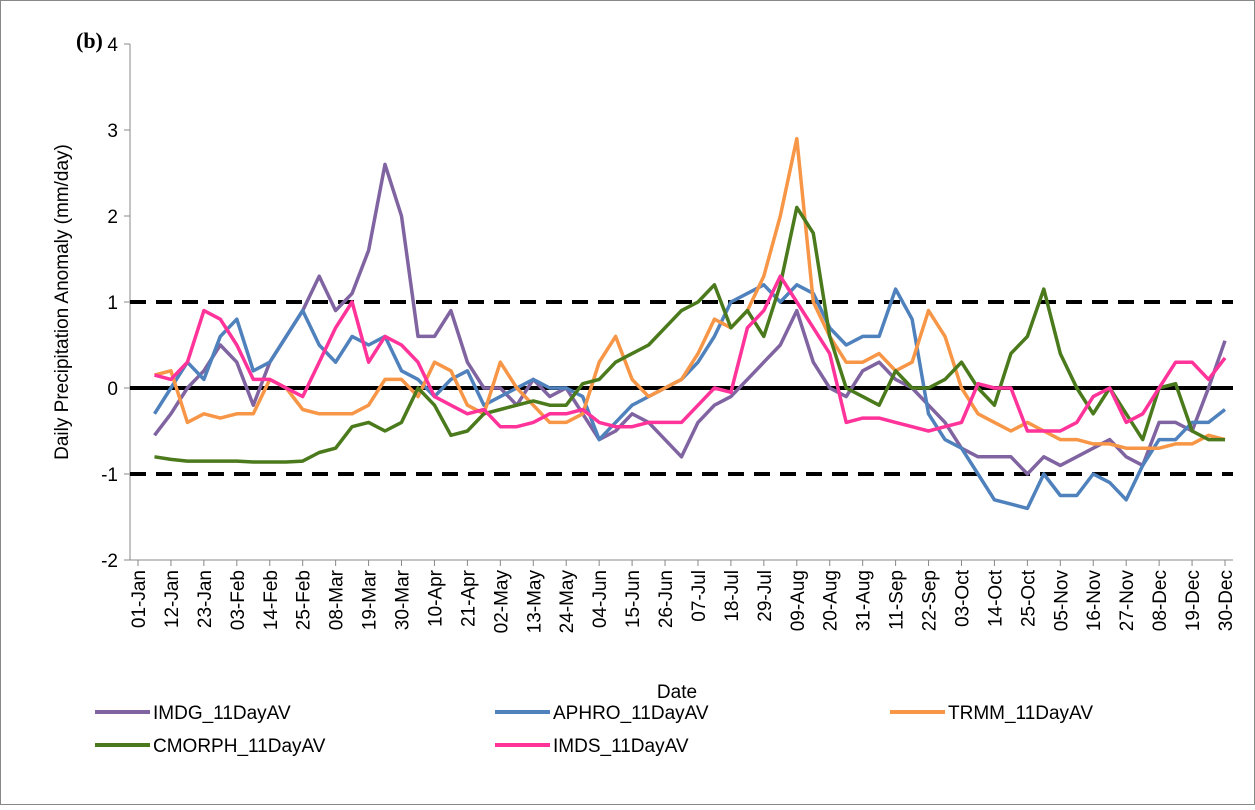  Describe the element at coordinates (798, 600) in the screenshot. I see `x-tick-label: 09-Aug` at that location.